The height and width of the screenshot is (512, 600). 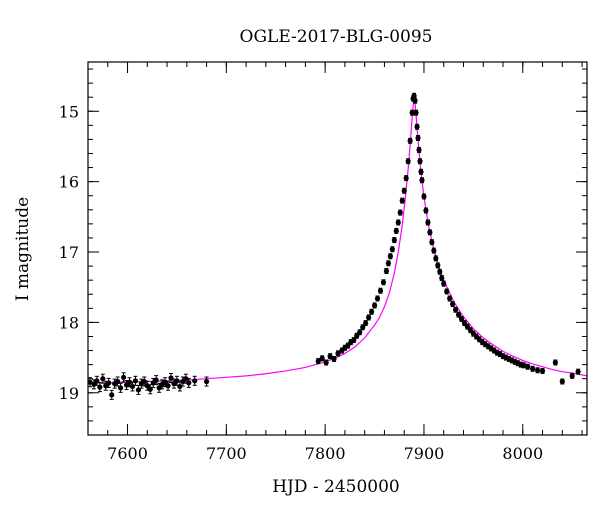 What do you see at coordinates (336, 37) in the screenshot?
I see `chart-title: OGLE-2017-BLG-0095` at bounding box center [336, 37].